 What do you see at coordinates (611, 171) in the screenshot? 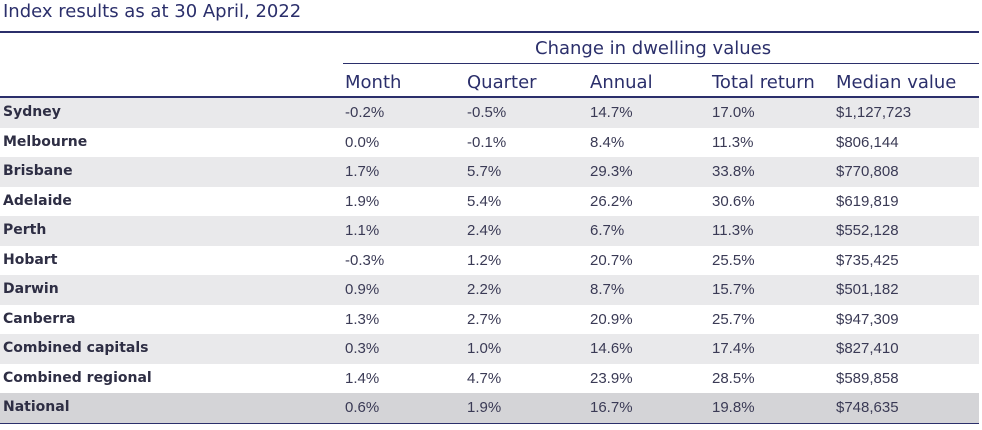
I see `annual-value: 29.3%` at bounding box center [611, 171].